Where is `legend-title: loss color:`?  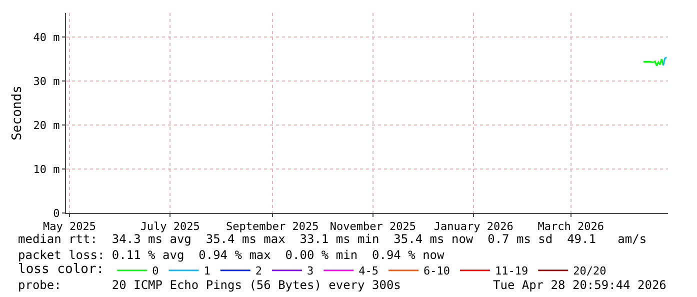 legend-title: loss color: is located at coordinates (61, 269).